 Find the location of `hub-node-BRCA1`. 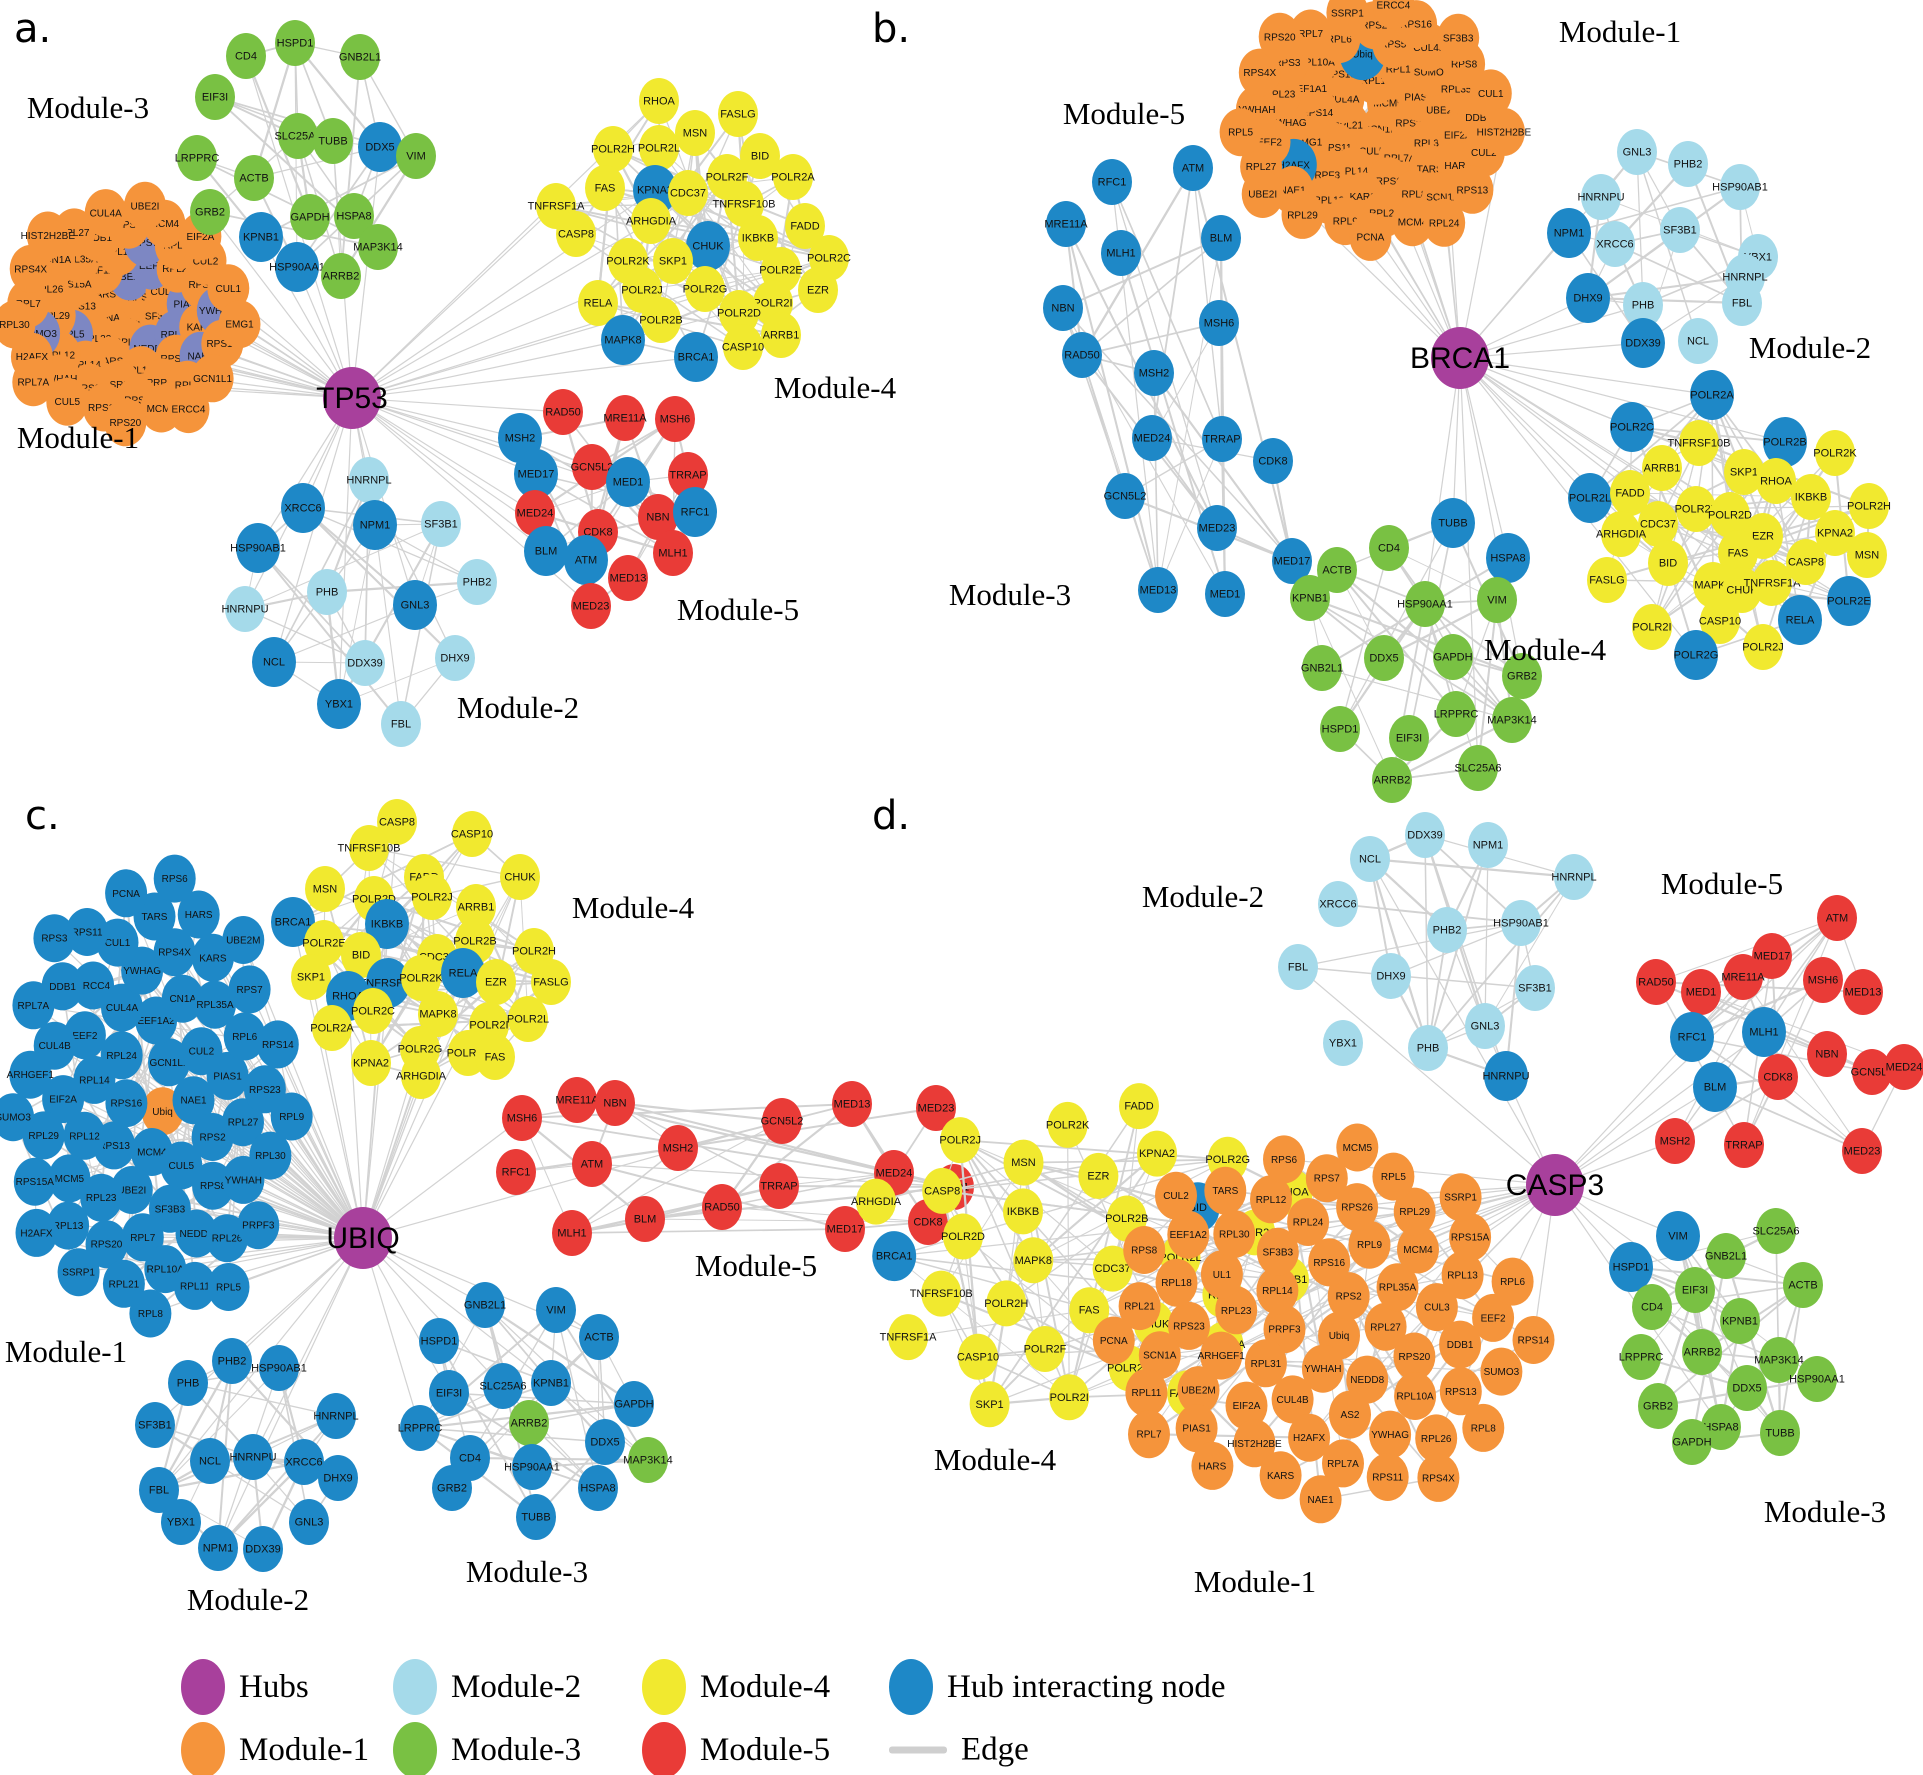

hub-node-BRCA1 is located at coordinates (1460, 358).